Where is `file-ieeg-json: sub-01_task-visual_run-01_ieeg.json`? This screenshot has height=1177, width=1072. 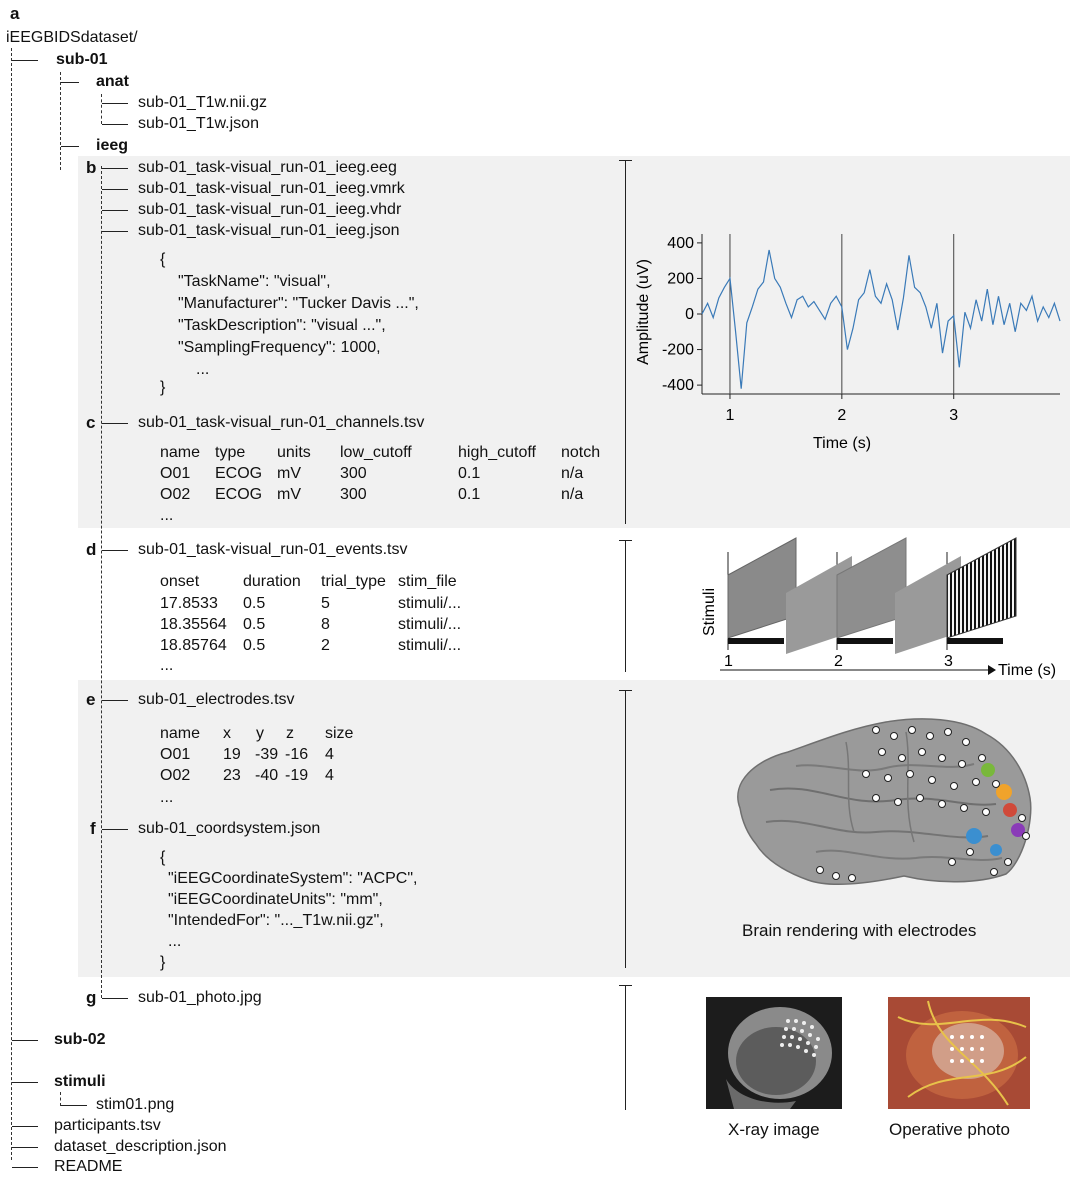 file-ieeg-json: sub-01_task-visual_run-01_ieeg.json is located at coordinates (269, 230).